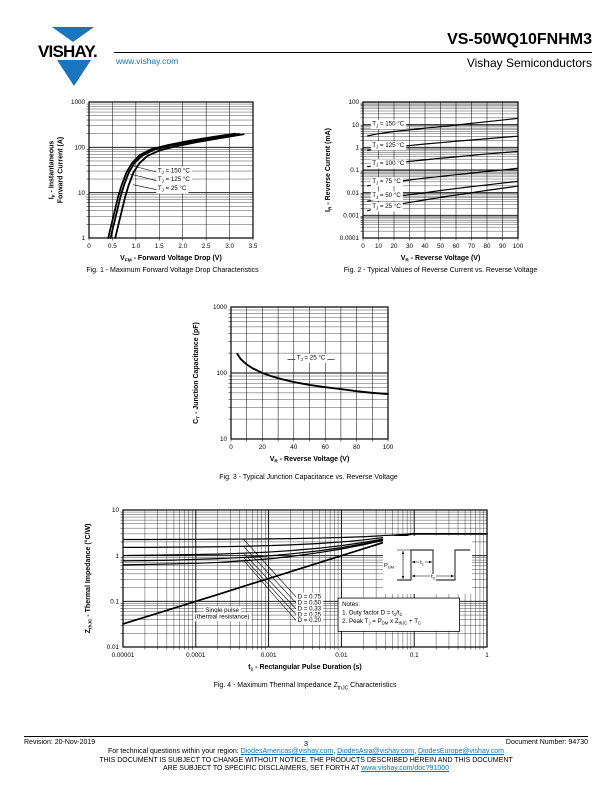 This screenshot has width=612, height=792. What do you see at coordinates (503, 246) in the screenshot?
I see `svg-text: 90` at bounding box center [503, 246].